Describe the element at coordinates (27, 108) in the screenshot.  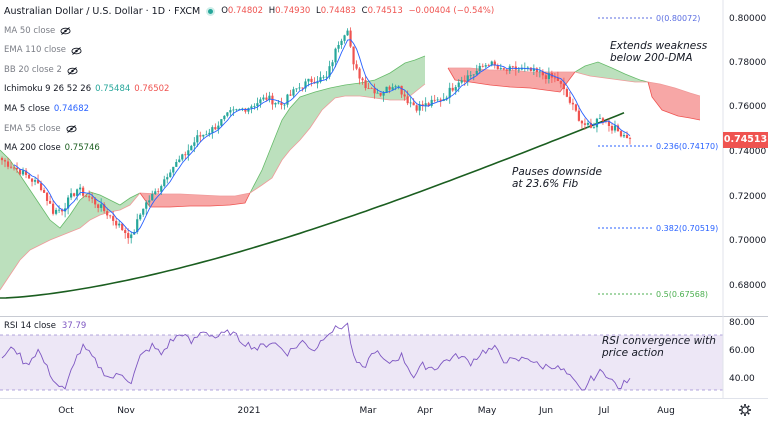
I see `indicator-label: MA 5 close` at that location.